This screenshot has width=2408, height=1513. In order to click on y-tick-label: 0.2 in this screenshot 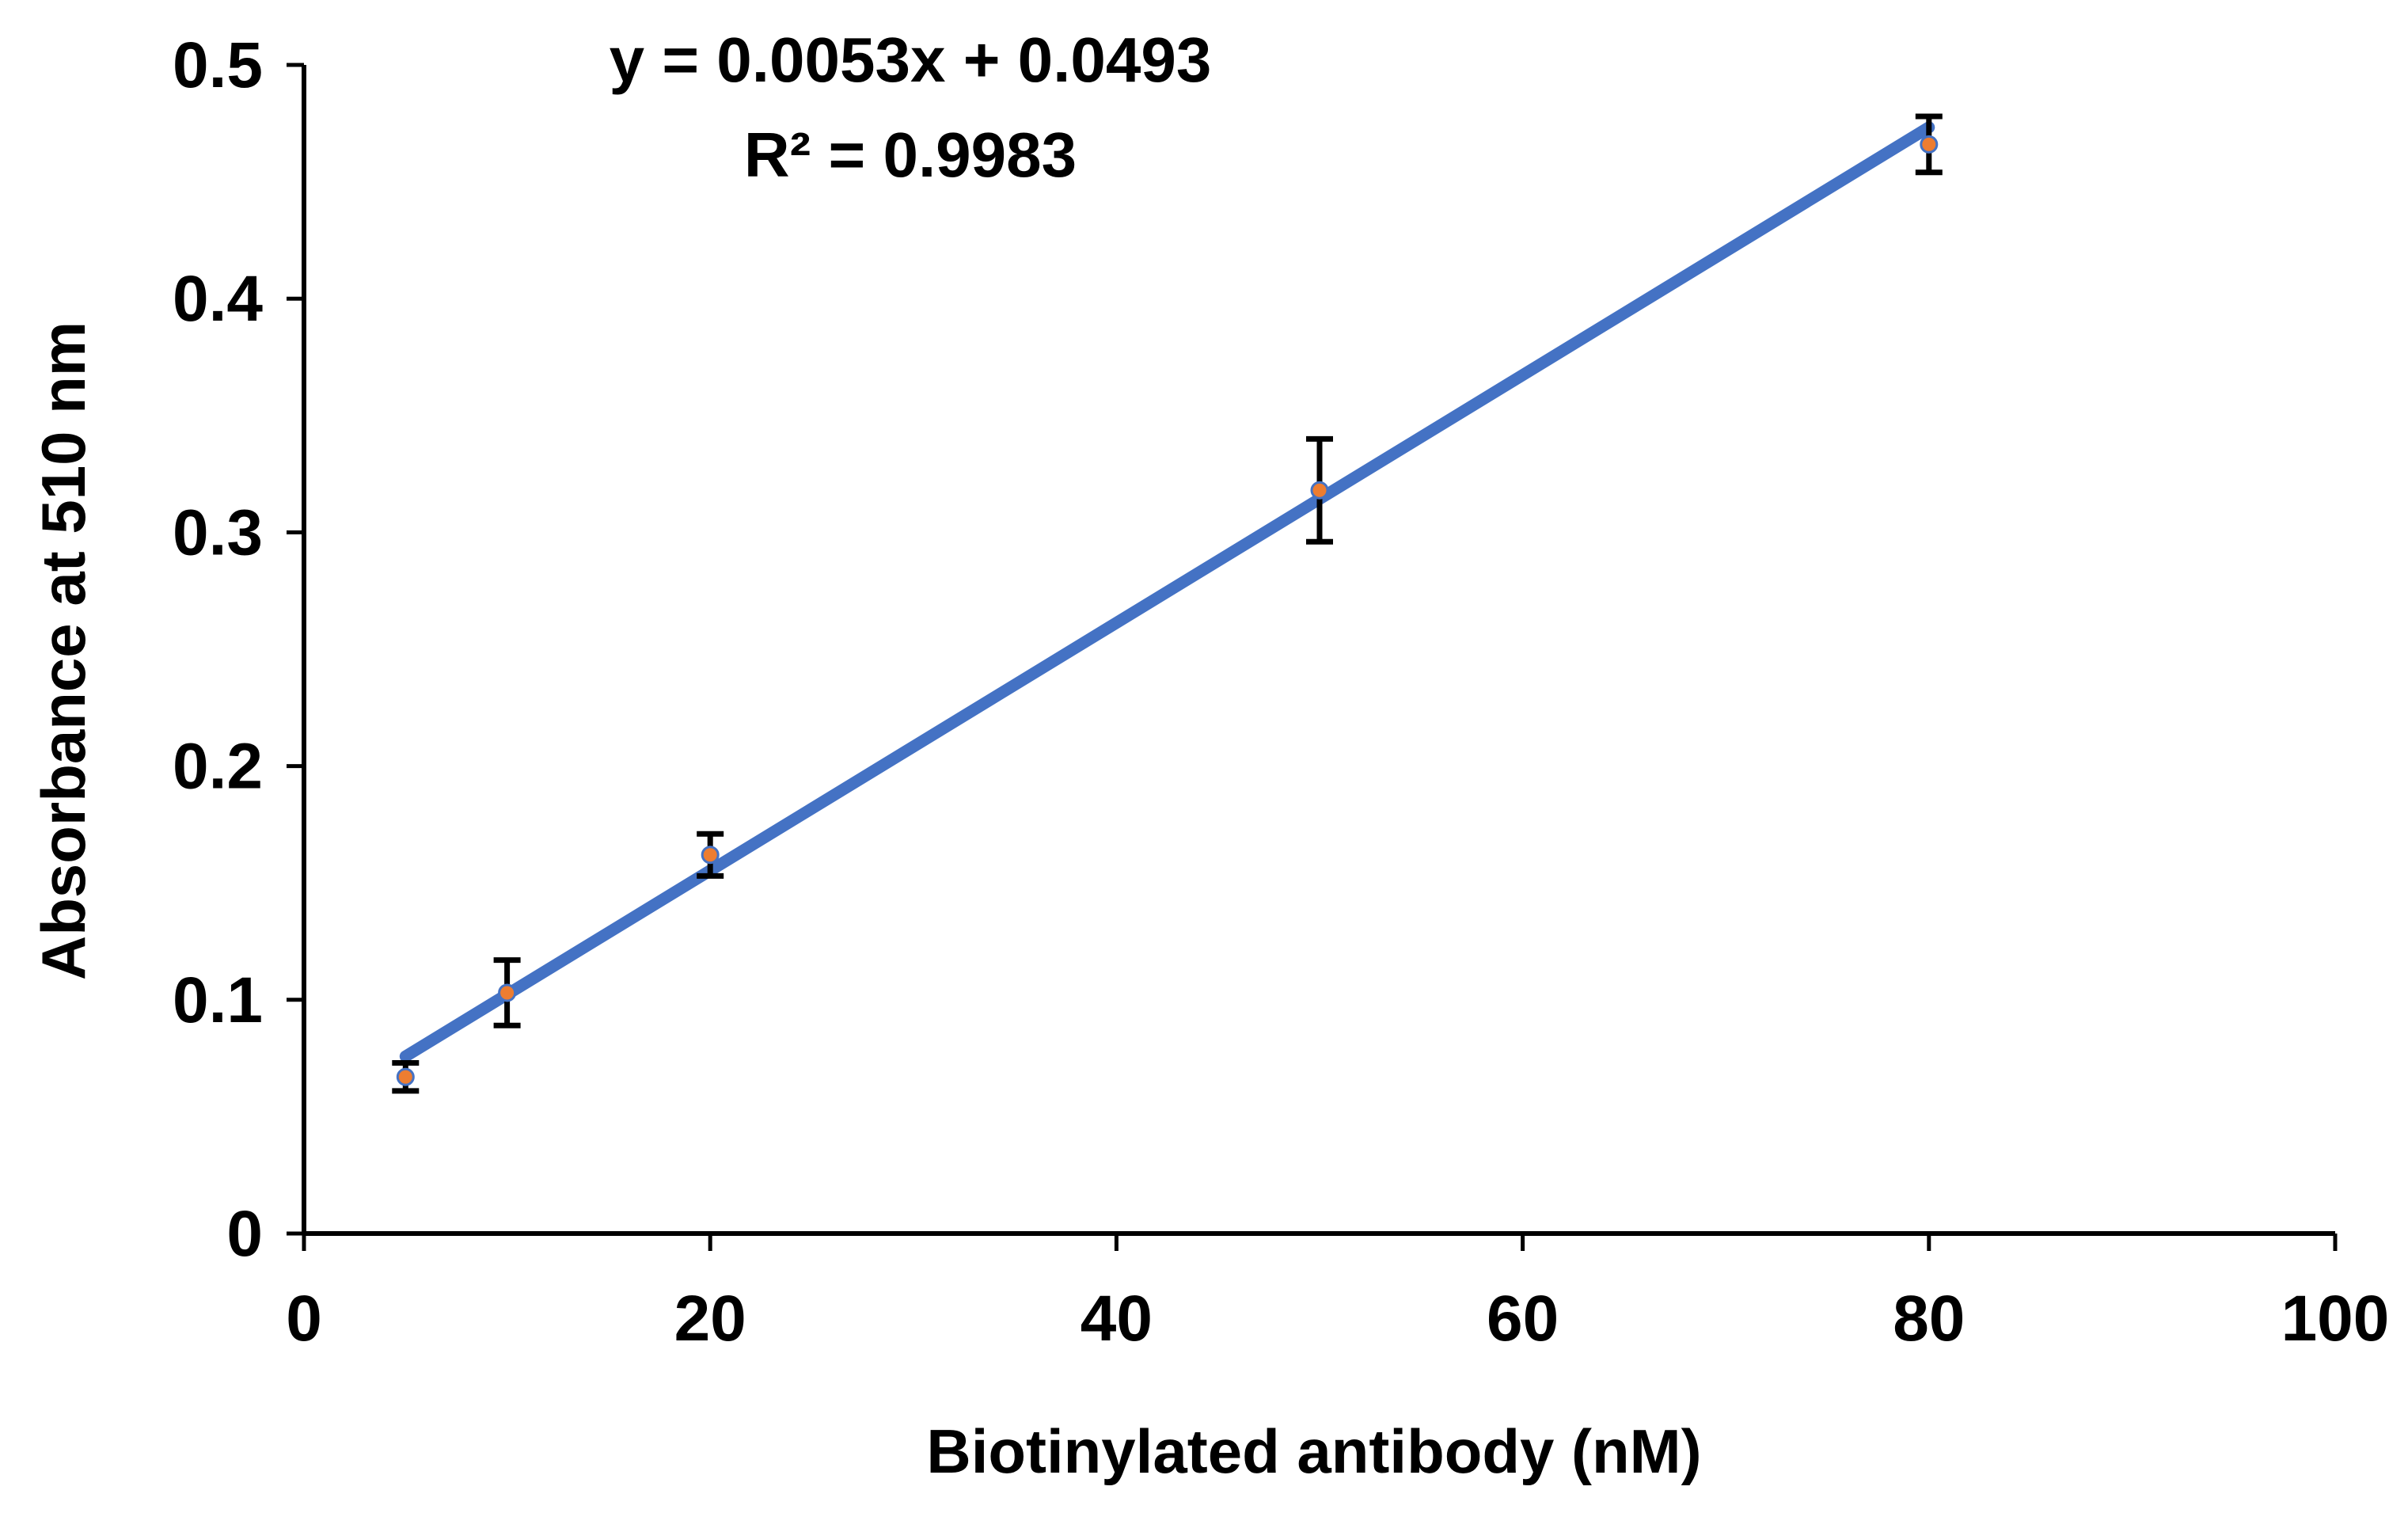, I will do `click(218, 767)`.